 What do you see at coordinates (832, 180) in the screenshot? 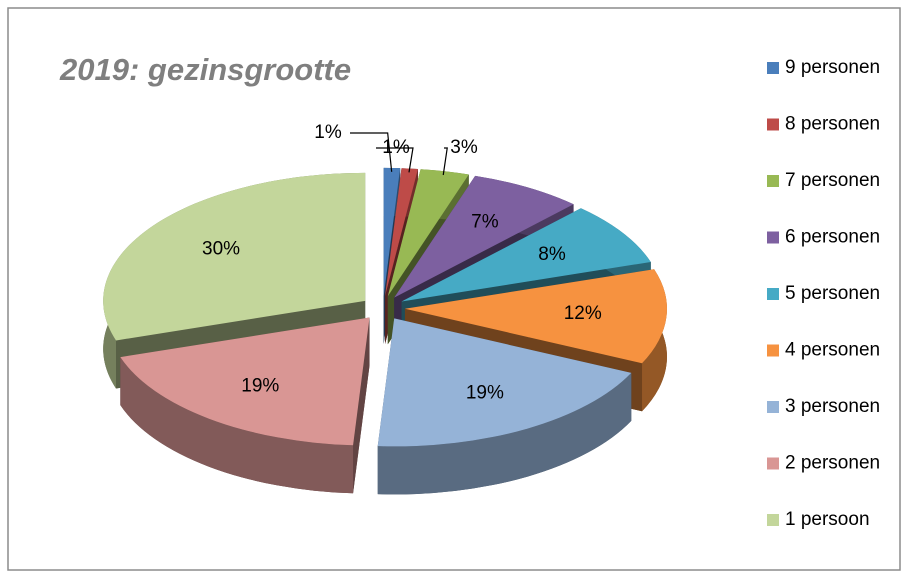
I see `legend-label: 7 personen` at bounding box center [832, 180].